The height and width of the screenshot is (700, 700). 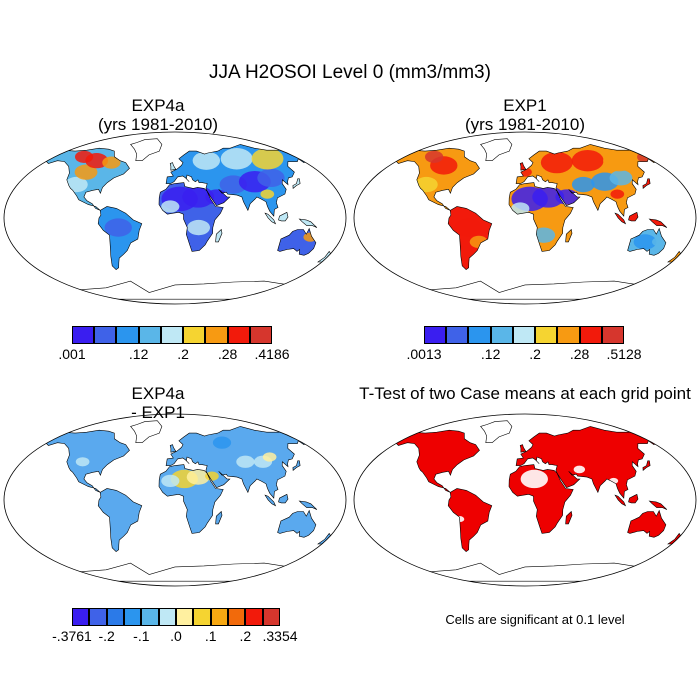 I want to click on colorbar-label: .4186, so click(x=272, y=354).